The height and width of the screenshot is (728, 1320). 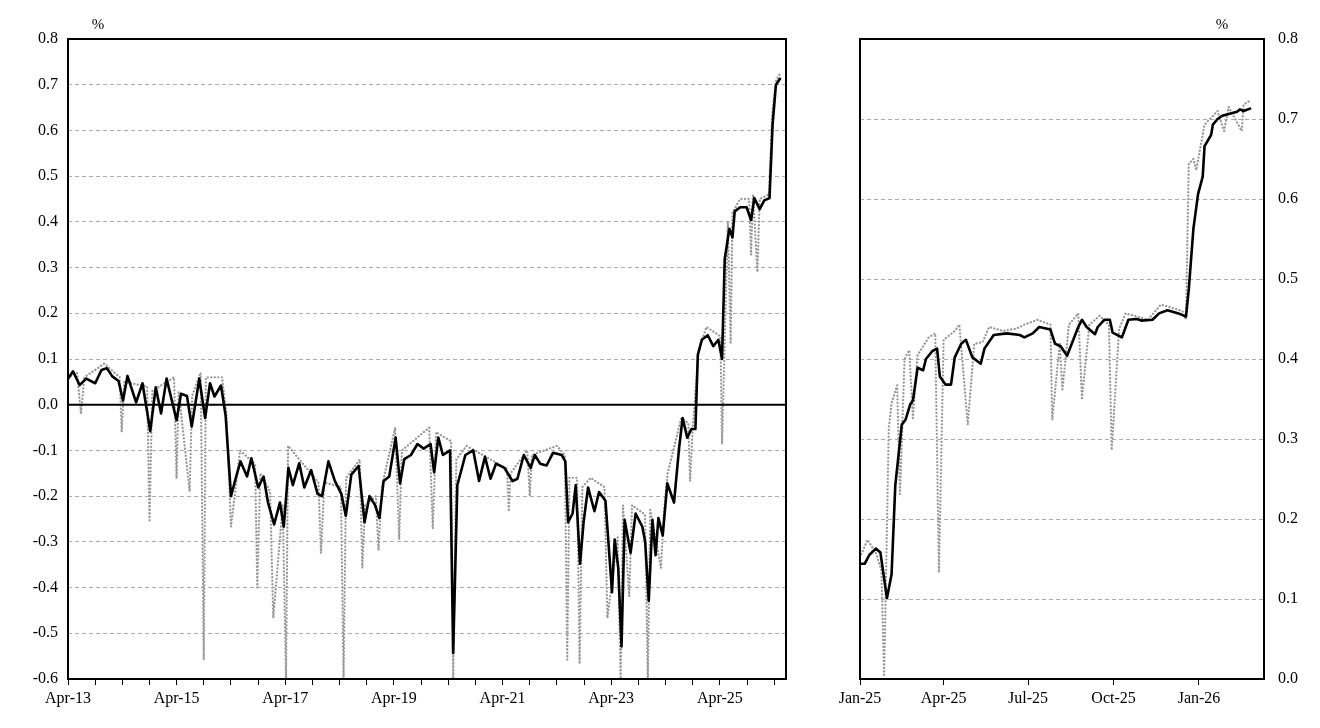 I want to click on y-tick-label: 0.0, so click(x=48, y=403).